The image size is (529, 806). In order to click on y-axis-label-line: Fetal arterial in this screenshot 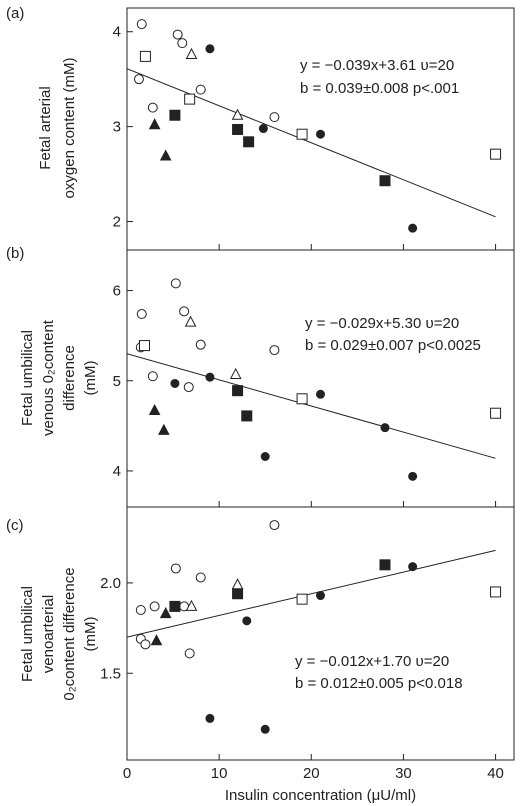, I will do `click(45, 127)`.